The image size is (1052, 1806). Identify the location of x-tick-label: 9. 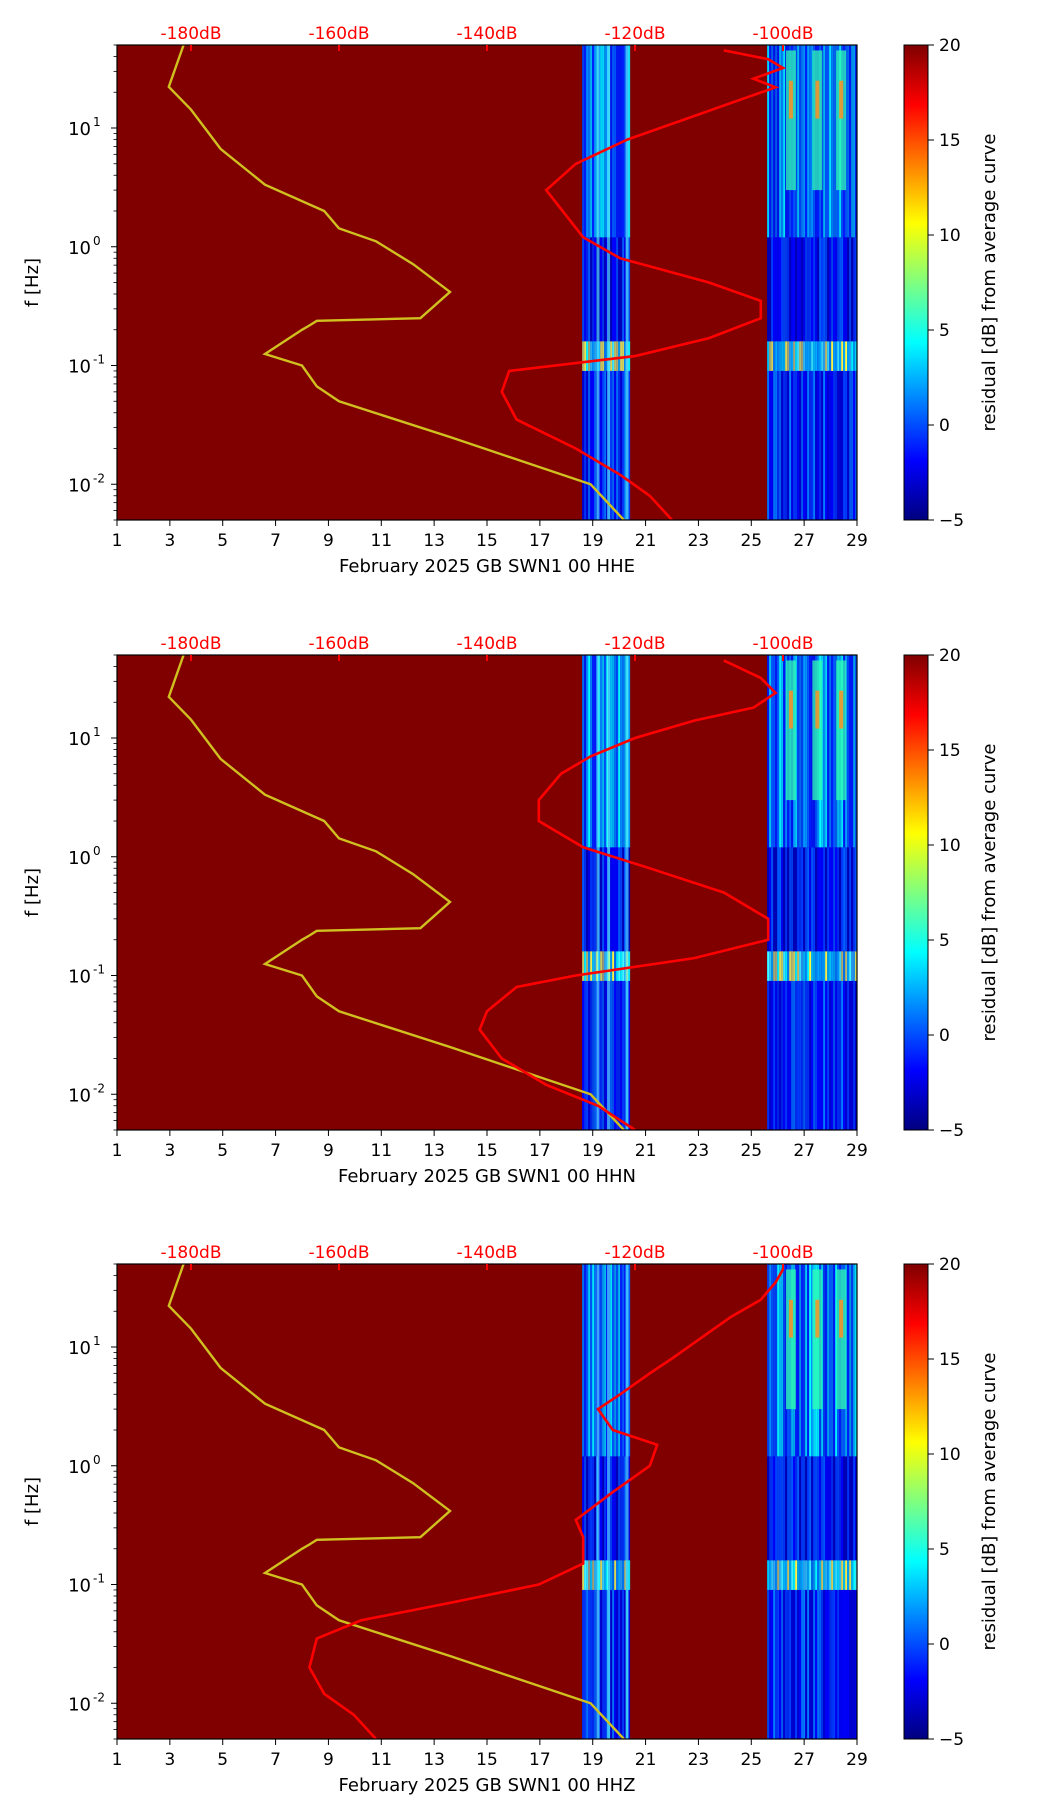
(328, 1151).